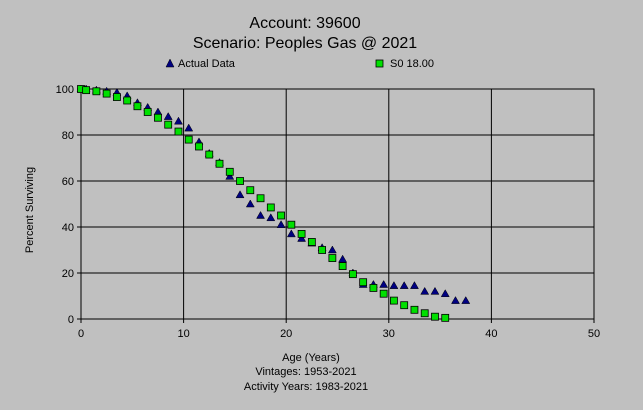  Describe the element at coordinates (71, 320) in the screenshot. I see `y-tick-label: 0` at that location.